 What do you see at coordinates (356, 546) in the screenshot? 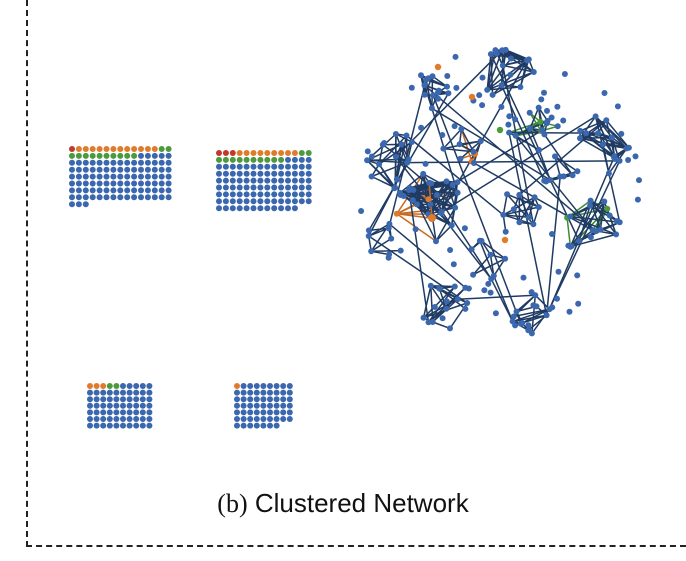
I see `frame-bottom-border` at bounding box center [356, 546].